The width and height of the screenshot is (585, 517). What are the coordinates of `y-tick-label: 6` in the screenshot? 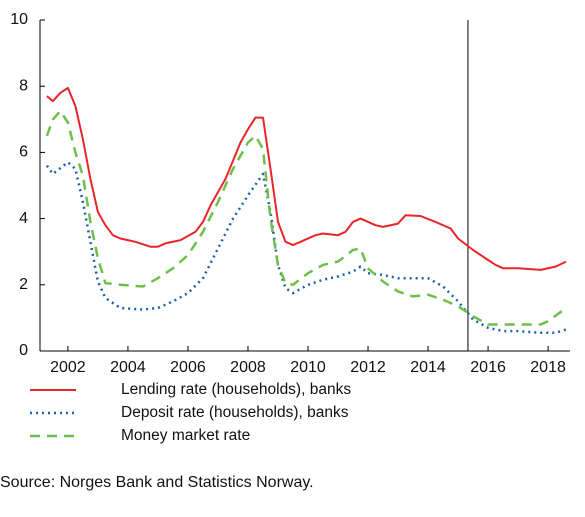 It's located at (23, 152).